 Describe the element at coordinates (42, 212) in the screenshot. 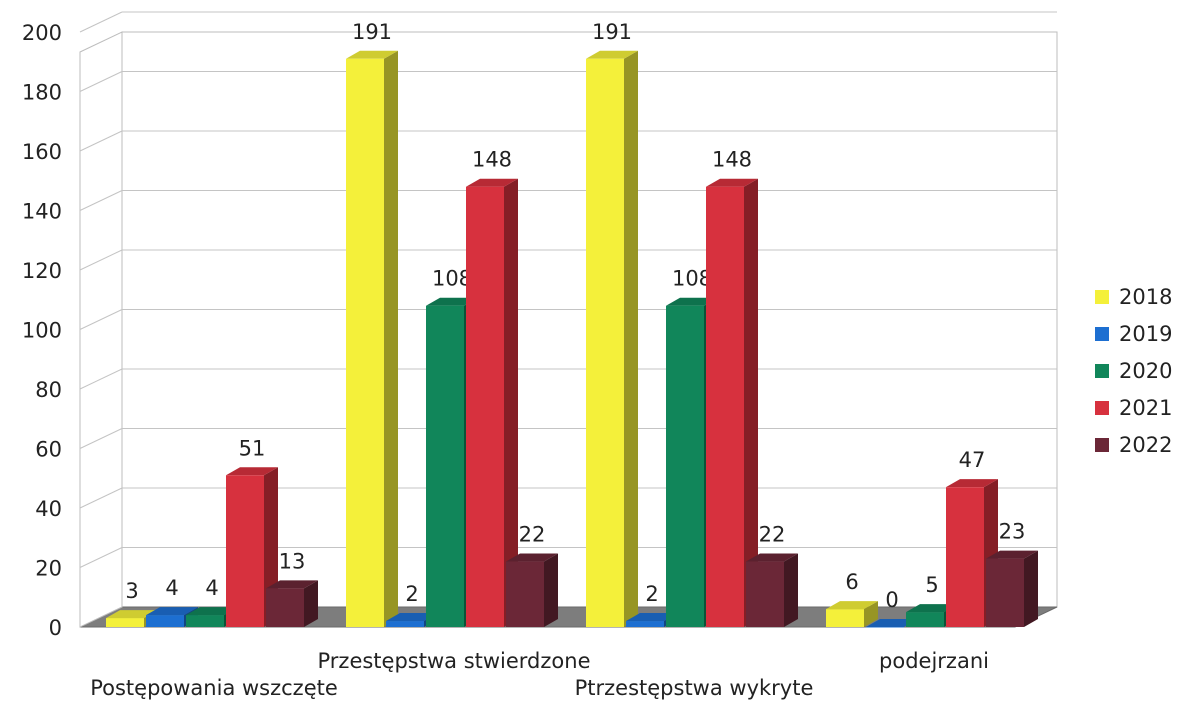

I see `y-tick-label: 140` at that location.